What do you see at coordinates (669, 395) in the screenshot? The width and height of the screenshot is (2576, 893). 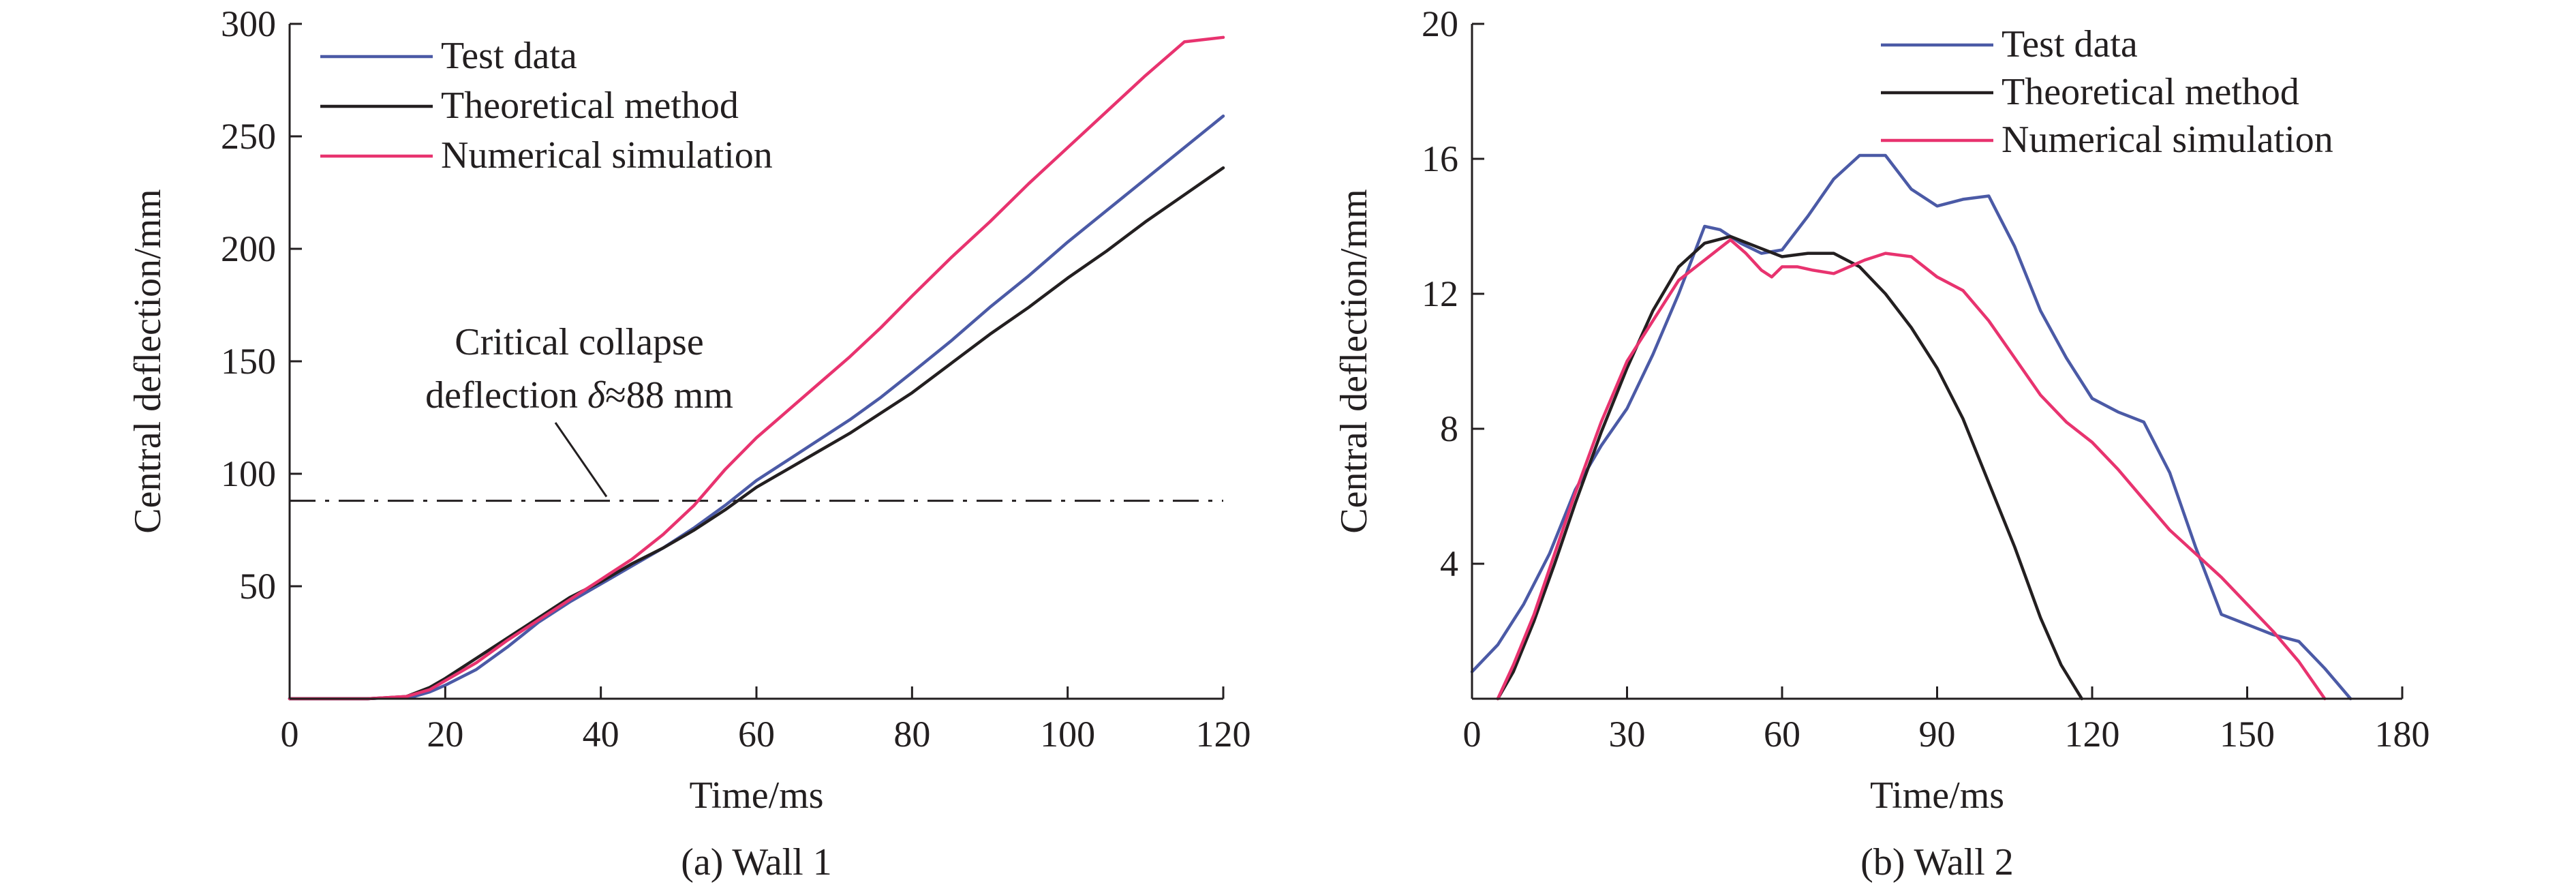 I see `annotation-suffix: ≈88 mm` at bounding box center [669, 395].